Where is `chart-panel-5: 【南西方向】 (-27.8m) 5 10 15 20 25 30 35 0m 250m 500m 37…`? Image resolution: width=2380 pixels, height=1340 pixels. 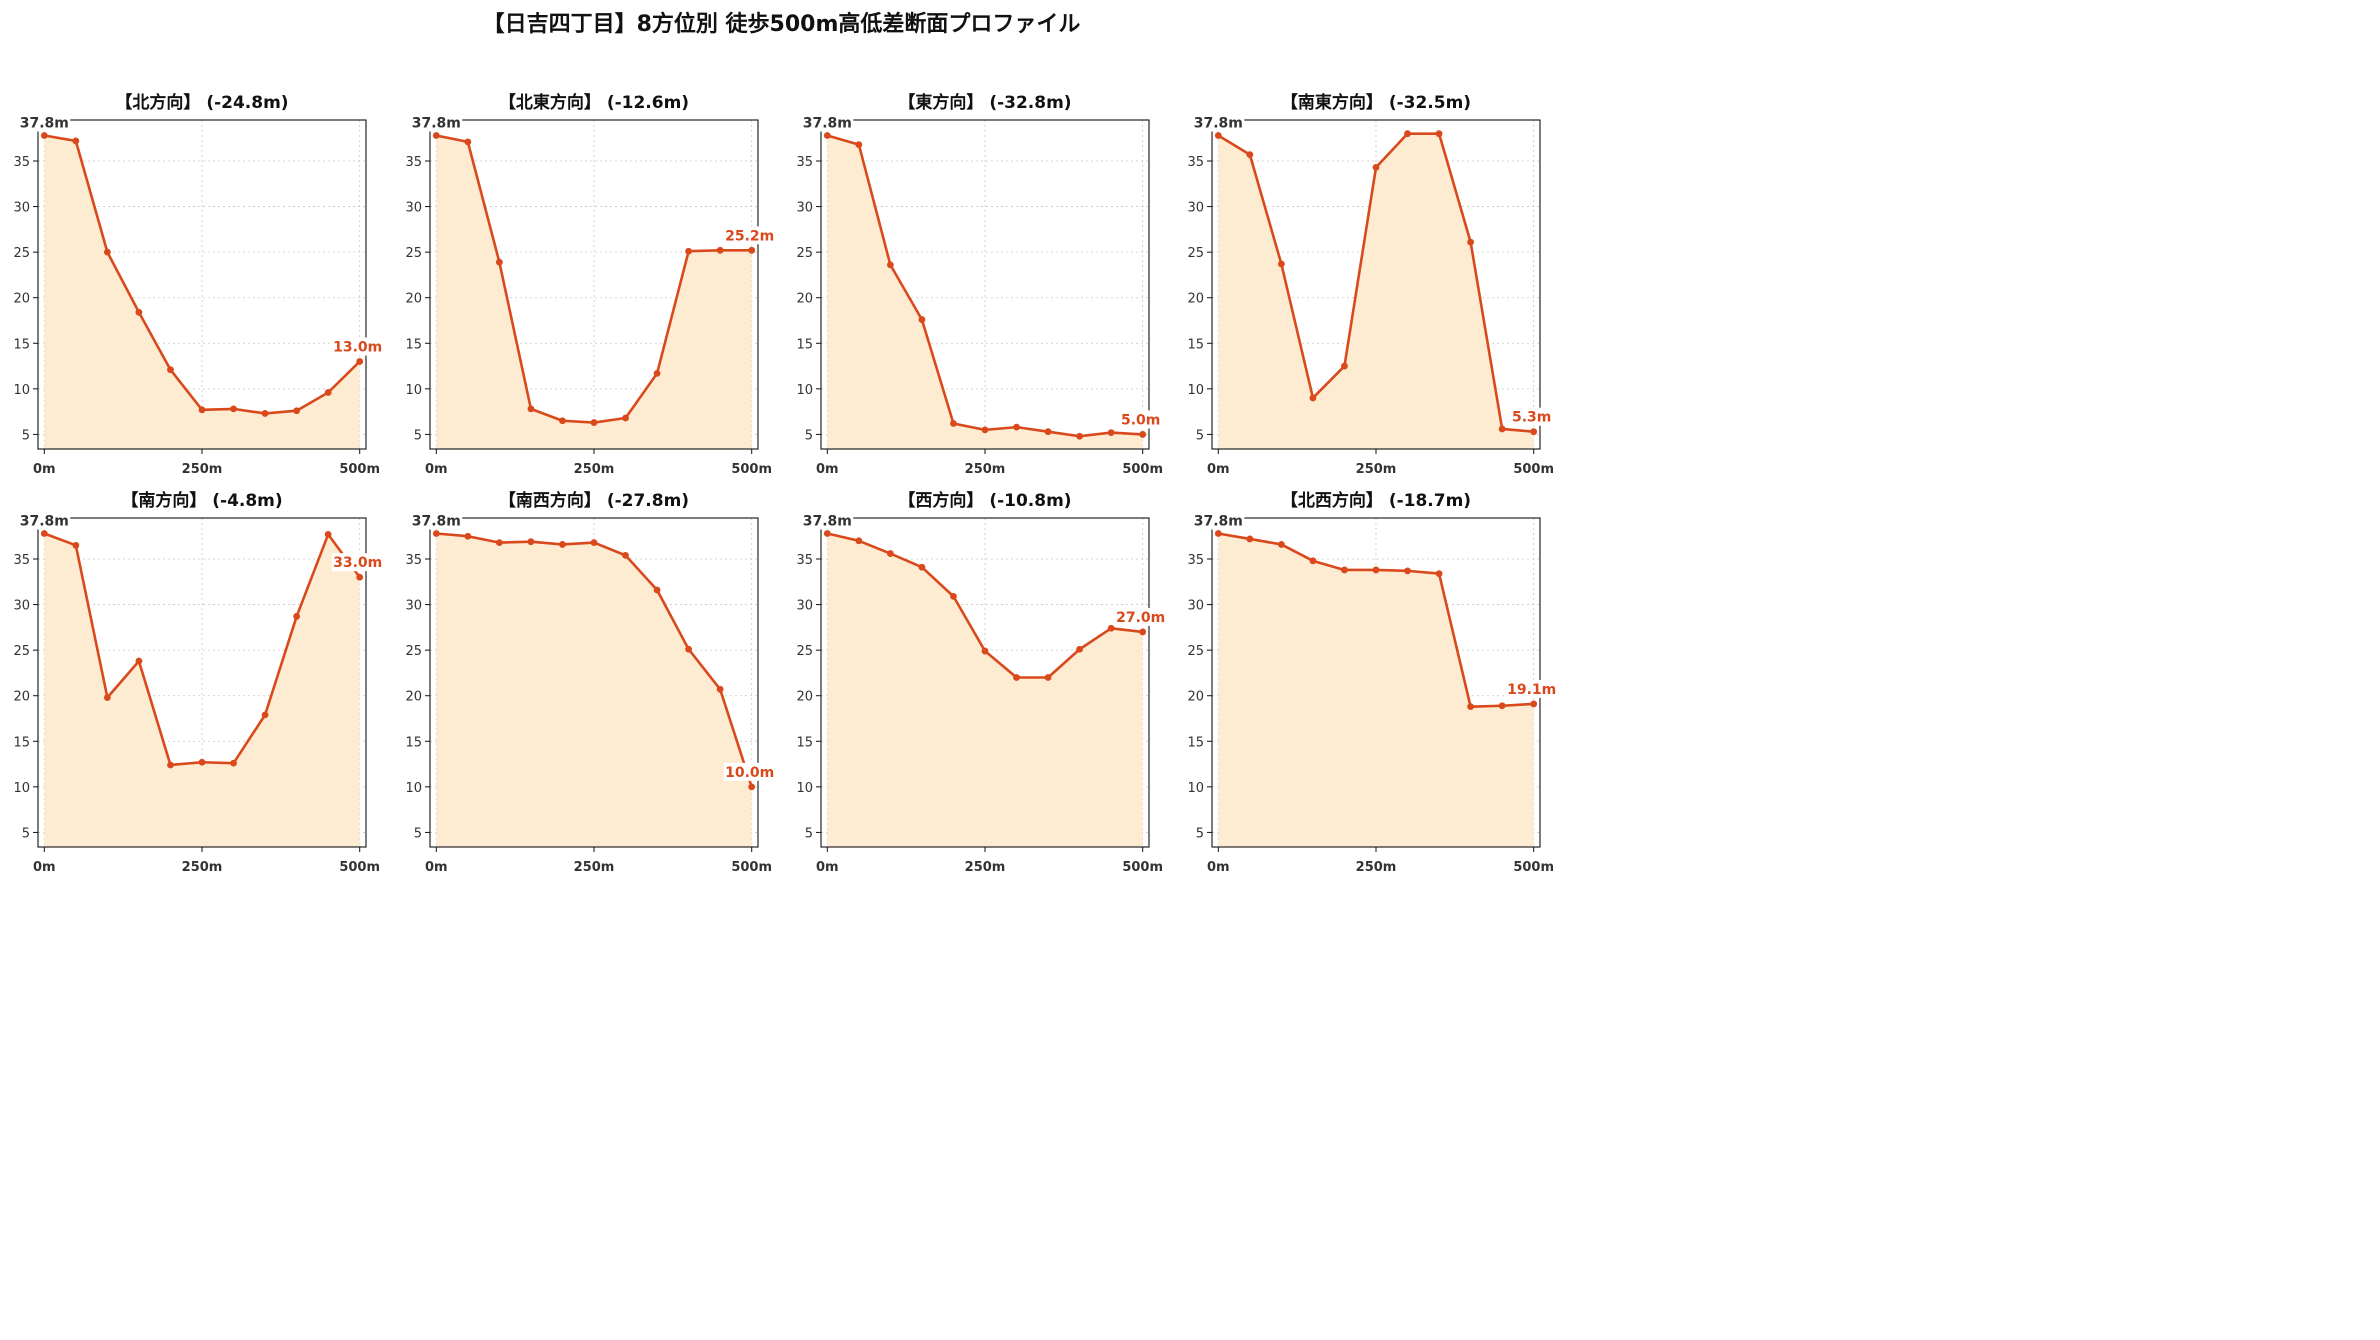 chart-panel-5: 【南西方向】 (-27.8m) 5 10 15 20 25 30 35 0m 250m 500m 37… is located at coordinates (590, 682).